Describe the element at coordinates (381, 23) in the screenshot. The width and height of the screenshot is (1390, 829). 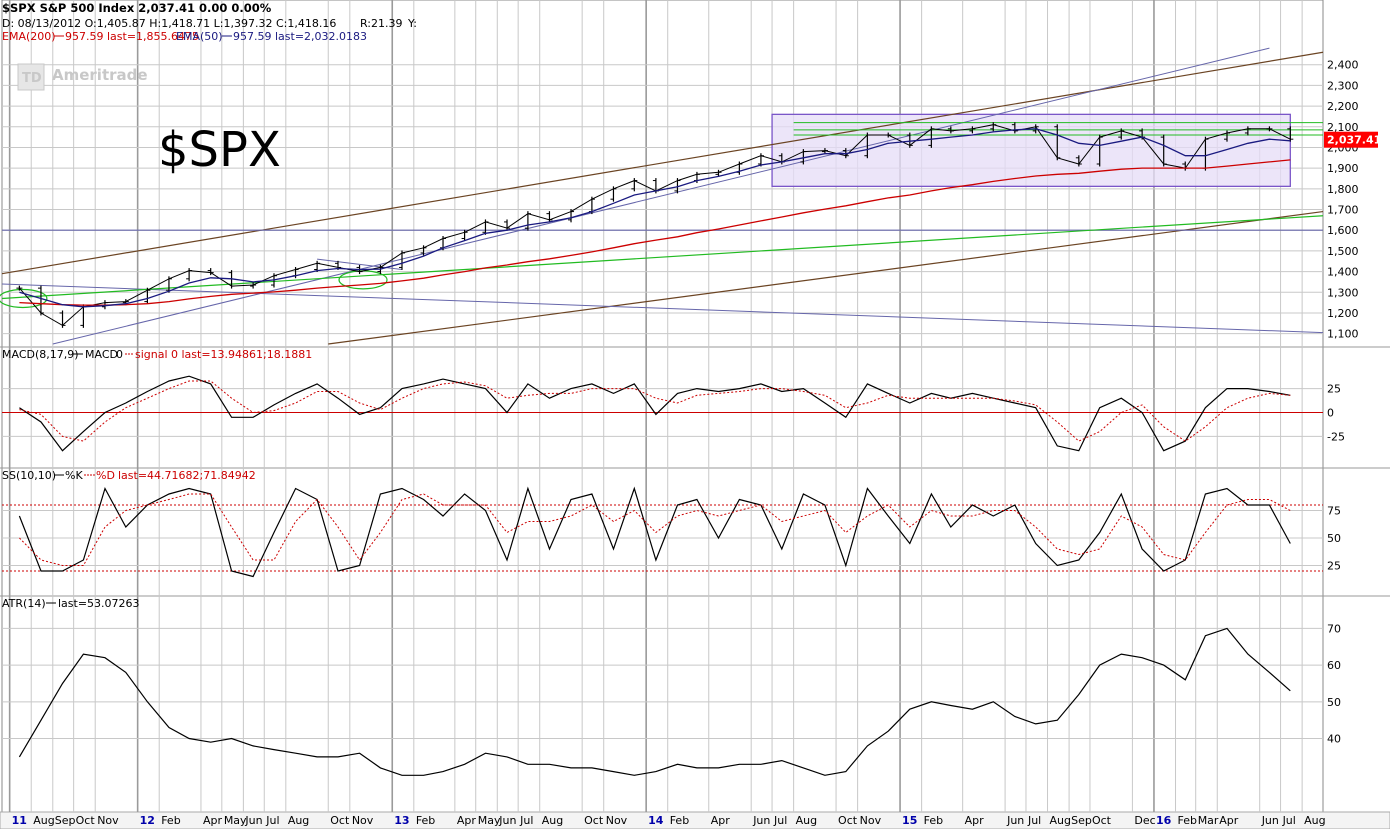
I see `header-r-value: R:21.39` at that location.